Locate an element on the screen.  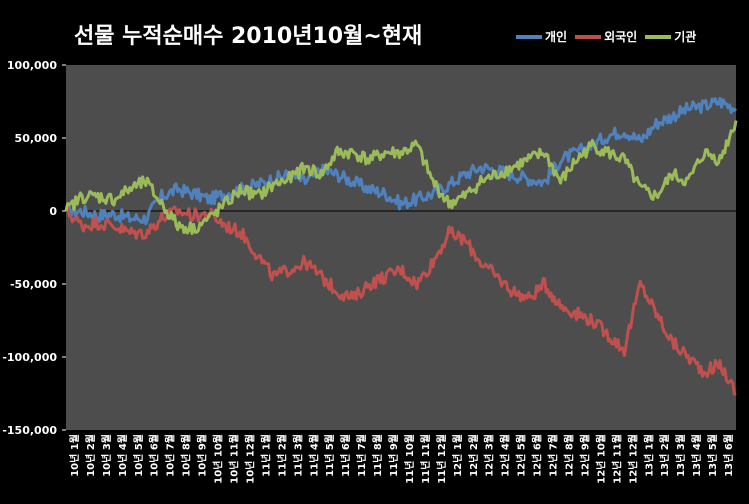
x-tick-label: 10년 1월 is located at coordinates (74, 455).